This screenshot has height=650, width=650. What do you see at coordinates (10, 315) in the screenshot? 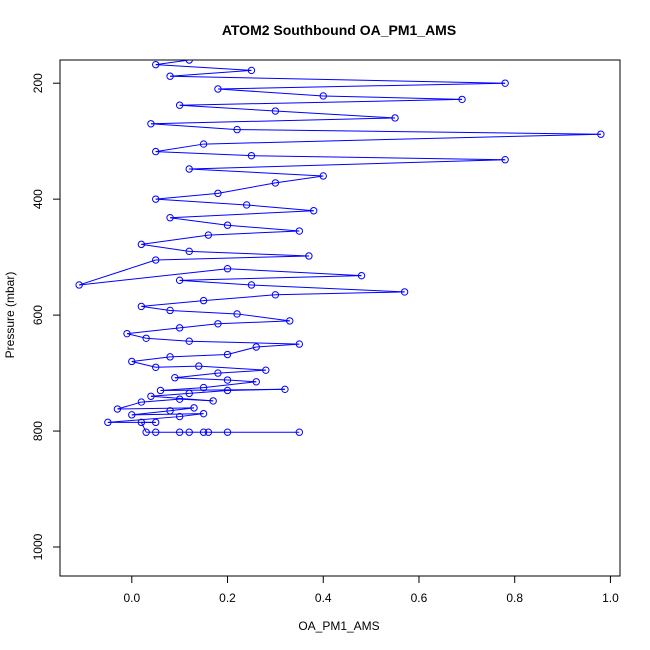
I see `y-axis-label: Pressure (mbar)` at bounding box center [10, 315].